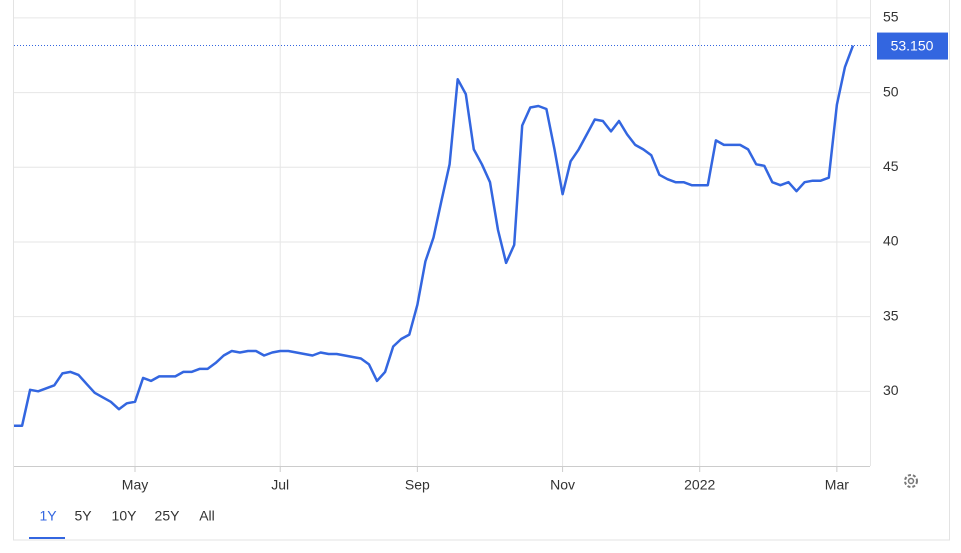 Image resolution: width=961 pixels, height=553 pixels. I want to click on gear-outer, so click(911, 481).